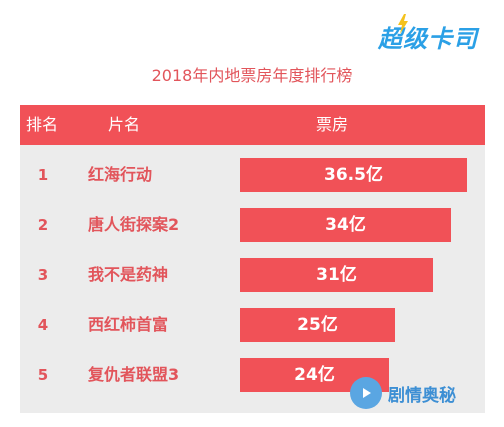 Image resolution: width=504 pixels, height=427 pixels. I want to click on box-office-bar: 25亿, so click(317, 325).